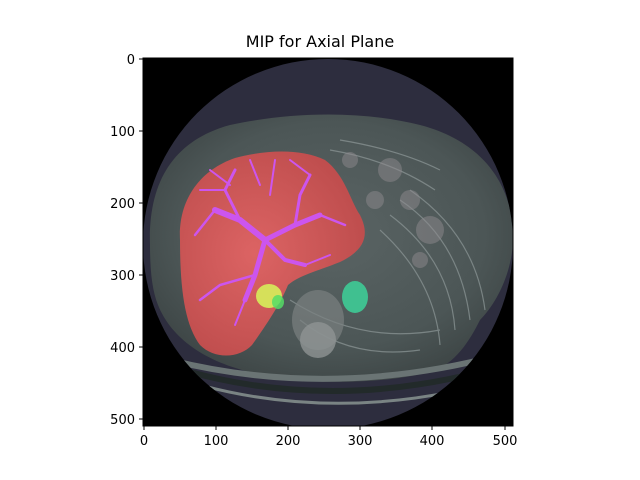  I want to click on teal-structure, so click(355, 297).